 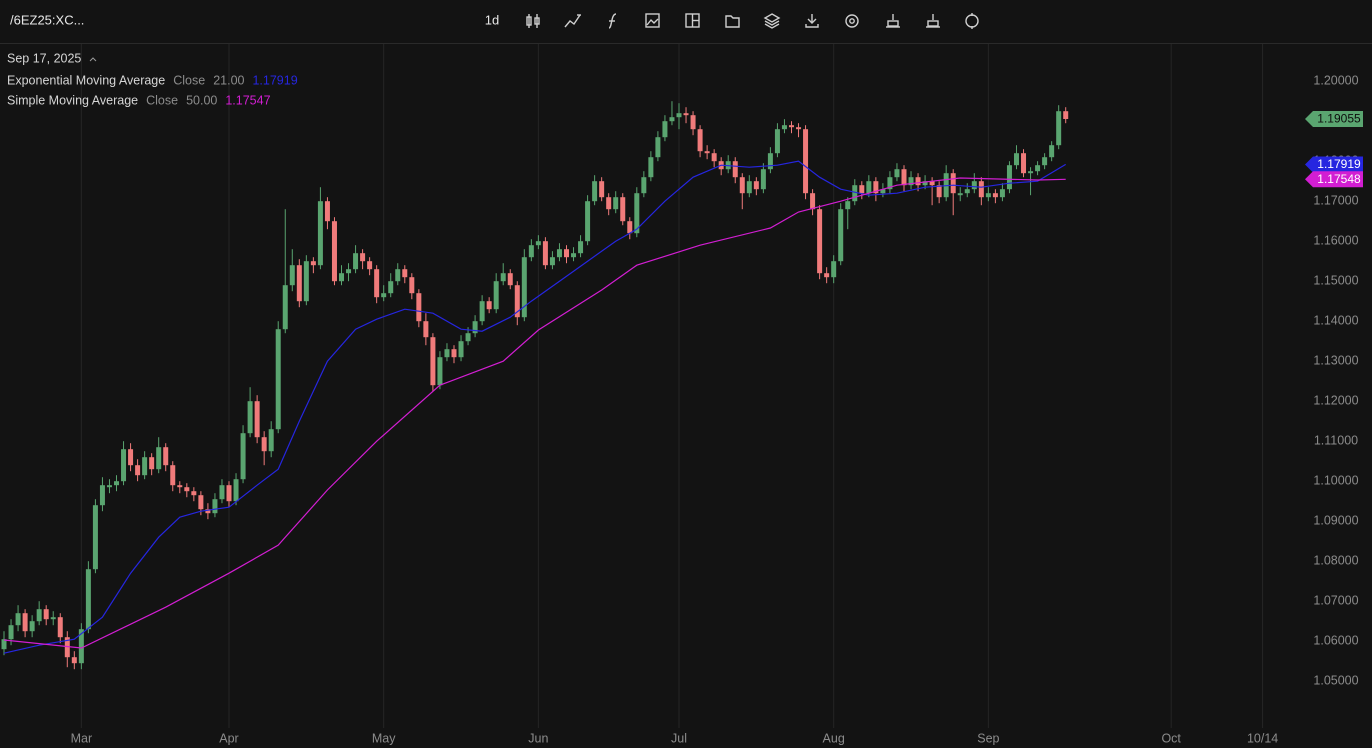 I want to click on legend-length: 50.00, so click(x=201, y=100).